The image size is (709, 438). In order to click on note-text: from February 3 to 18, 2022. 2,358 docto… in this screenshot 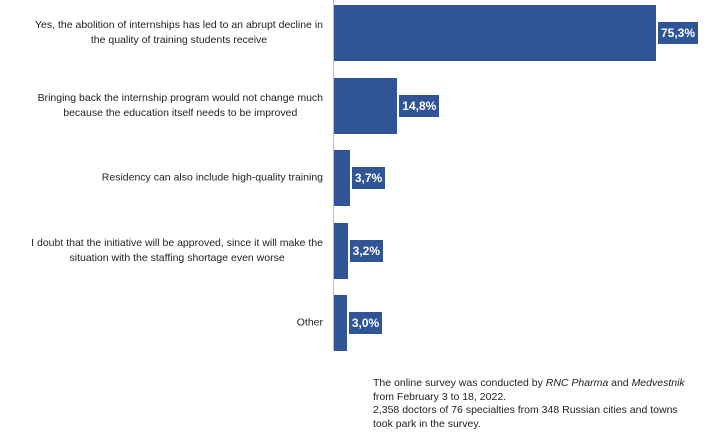, I will do `click(525, 410)`.